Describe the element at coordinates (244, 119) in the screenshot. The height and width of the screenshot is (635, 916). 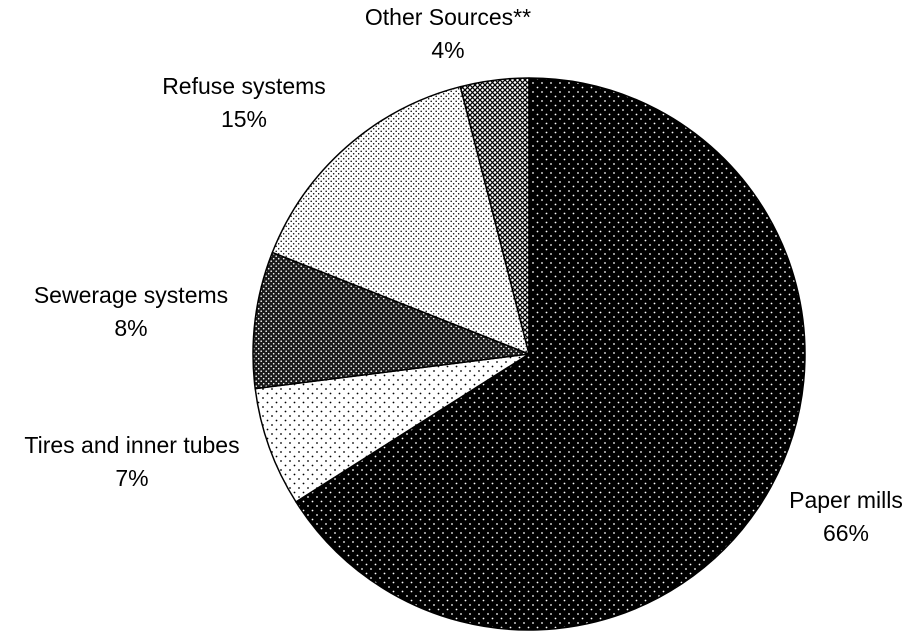
I see `label-refuse-value: 15%` at that location.